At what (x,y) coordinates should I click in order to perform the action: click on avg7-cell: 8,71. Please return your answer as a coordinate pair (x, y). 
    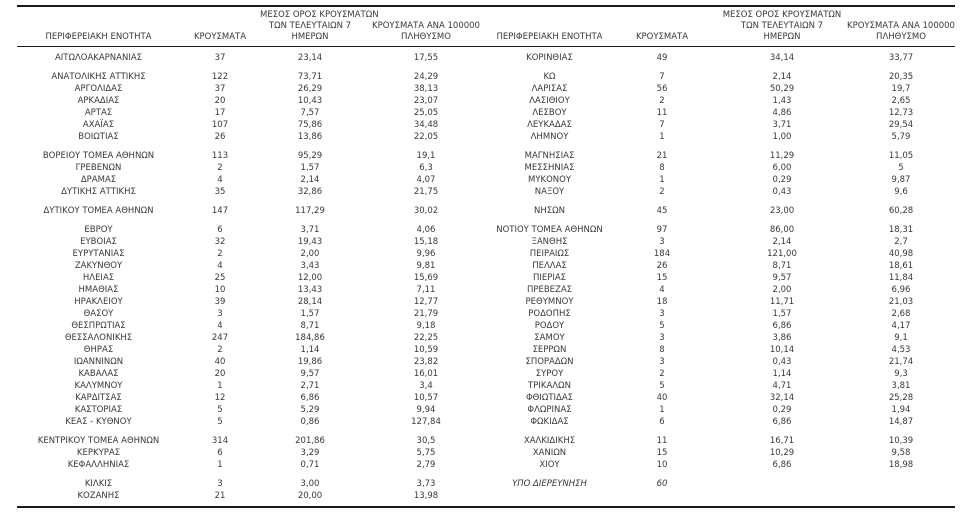
    Looking at the image, I should click on (310, 326).